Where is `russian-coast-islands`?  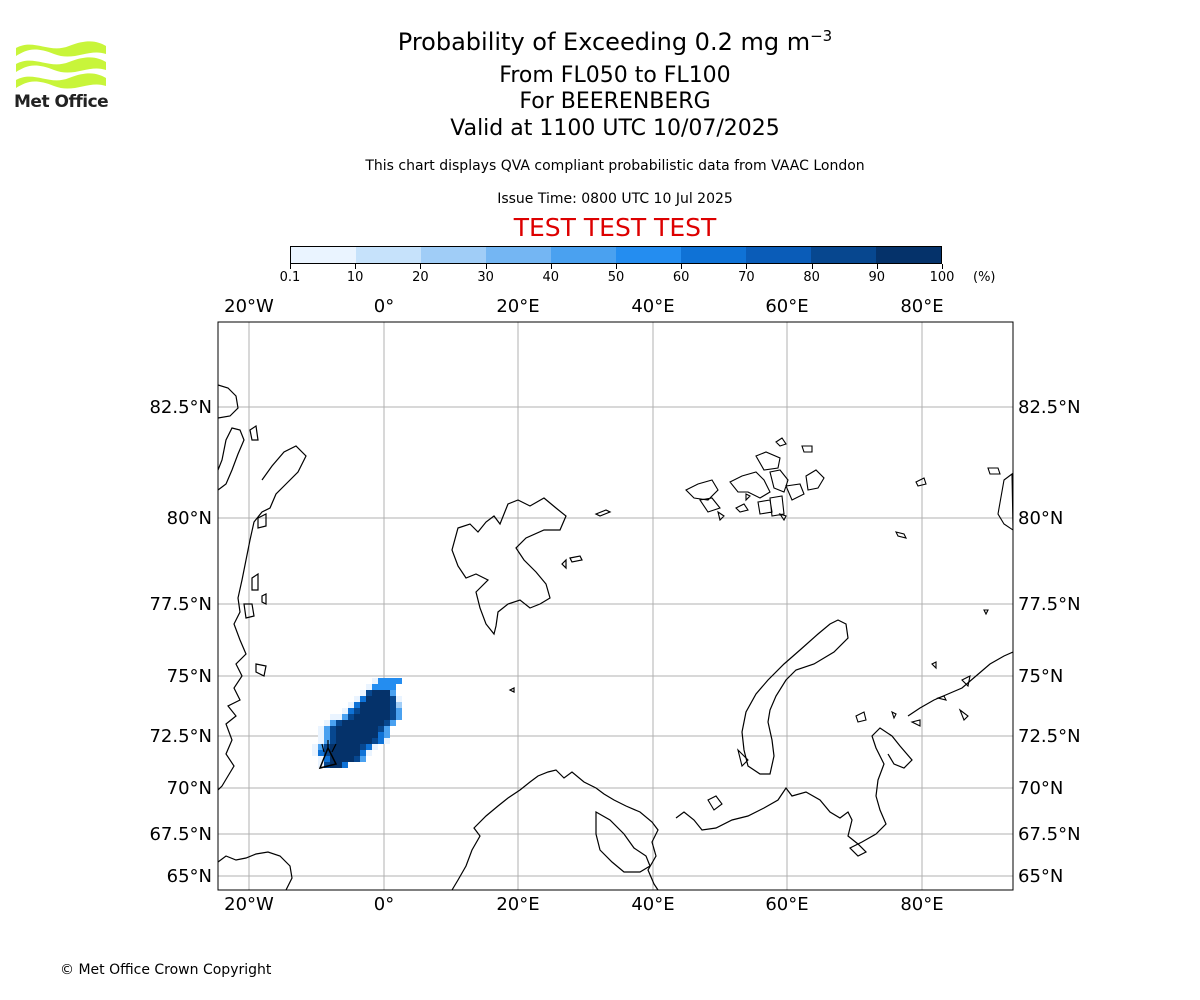
russian-coast-islands is located at coordinates (839, 736).